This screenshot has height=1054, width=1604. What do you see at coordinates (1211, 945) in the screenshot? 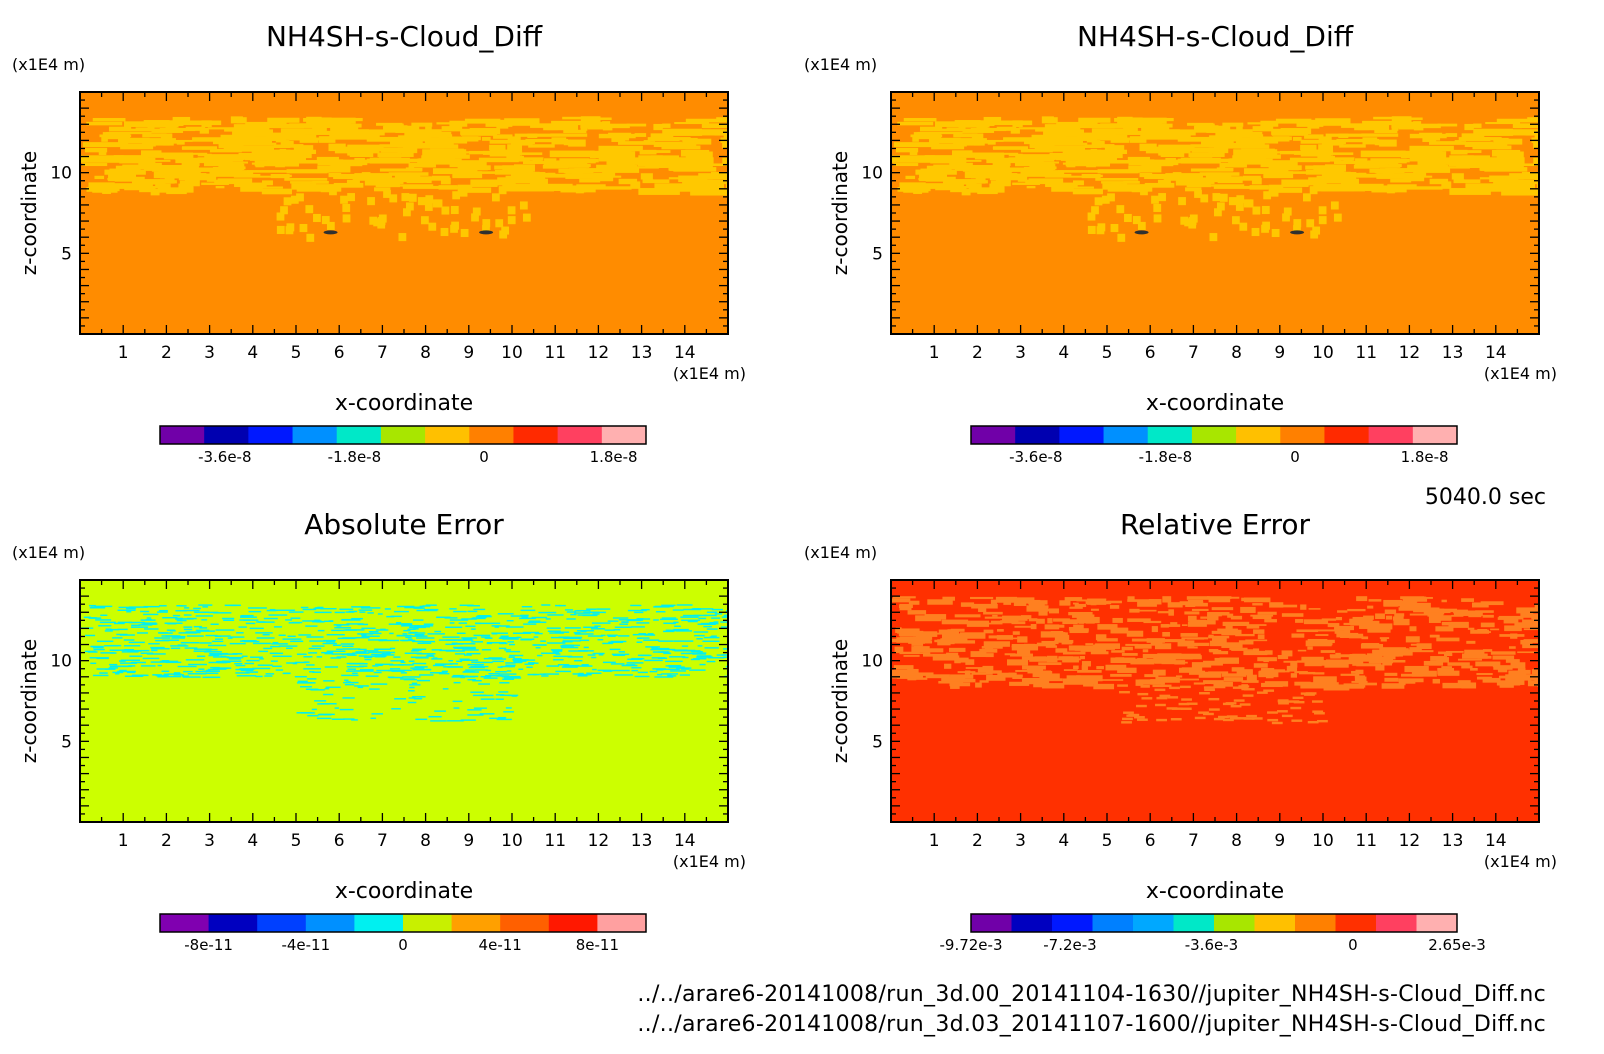
I see `colorbar-tick-label: -3.6e-3` at bounding box center [1211, 945].